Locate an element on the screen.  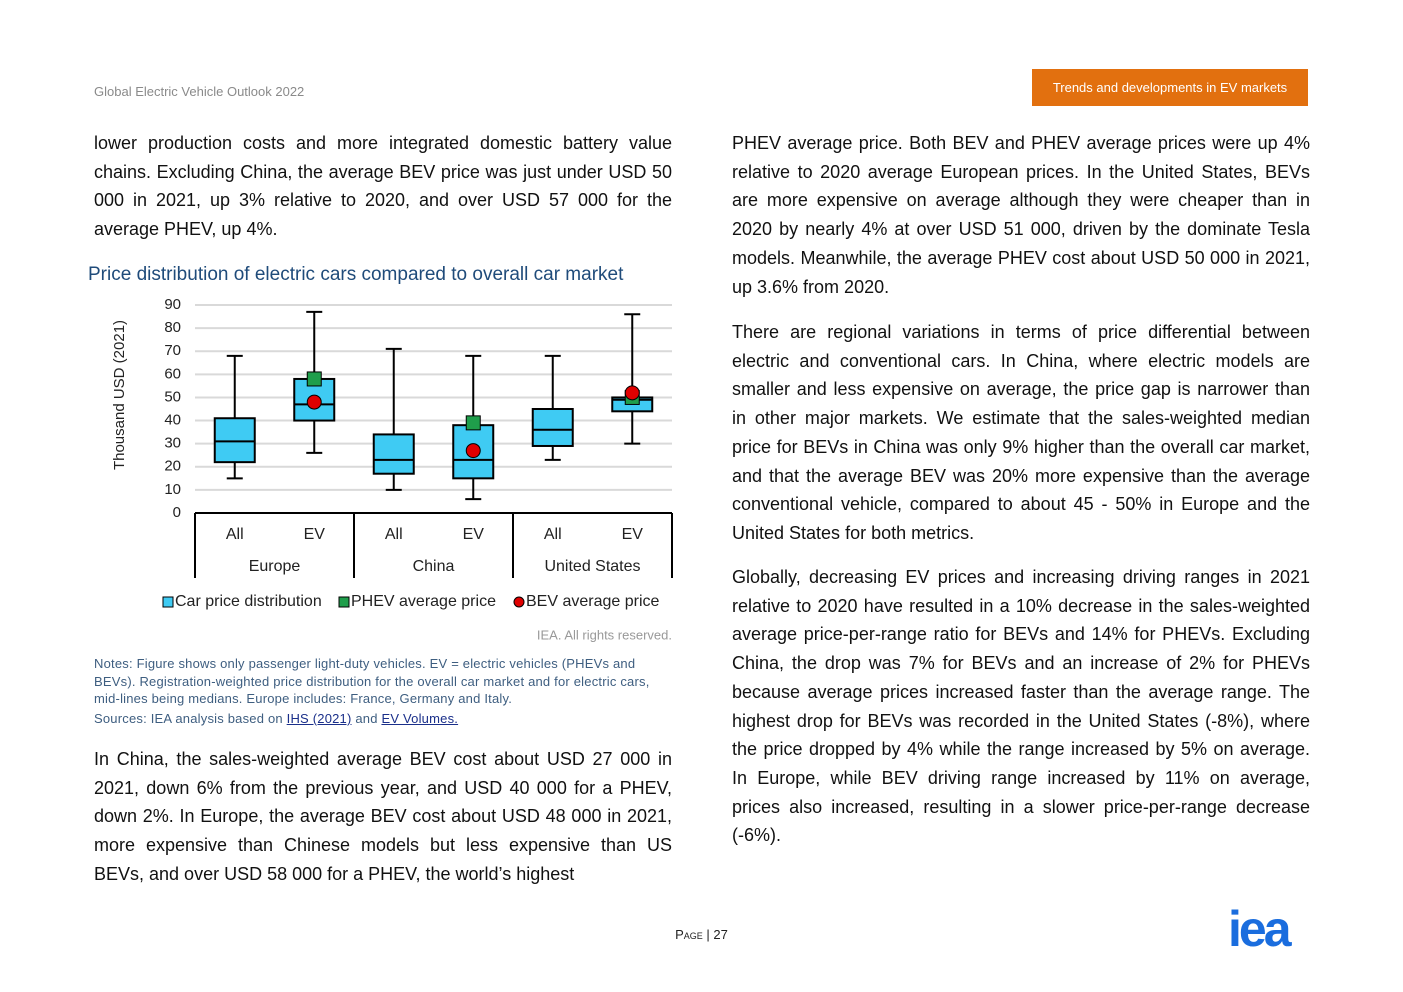
group-label: United States is located at coordinates (592, 566).